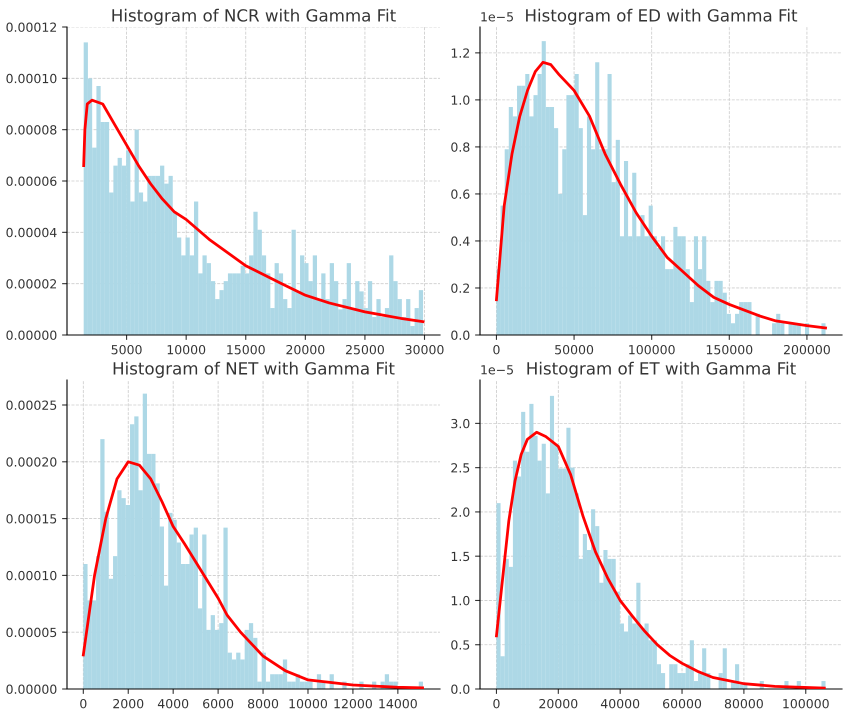 This screenshot has height=709, width=845. What do you see at coordinates (254, 16) in the screenshot?
I see `chart-title: Histogram of NCR with Gamma Fit` at bounding box center [254, 16].